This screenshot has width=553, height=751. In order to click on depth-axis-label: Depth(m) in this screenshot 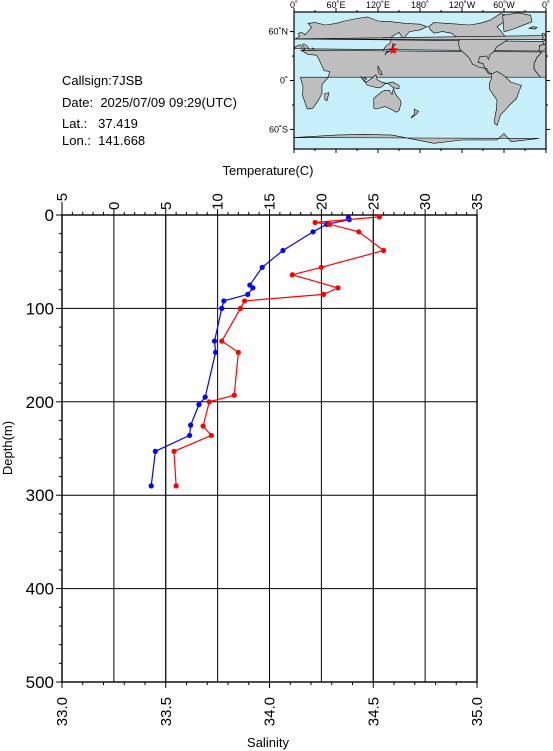, I will do `click(7, 448)`.